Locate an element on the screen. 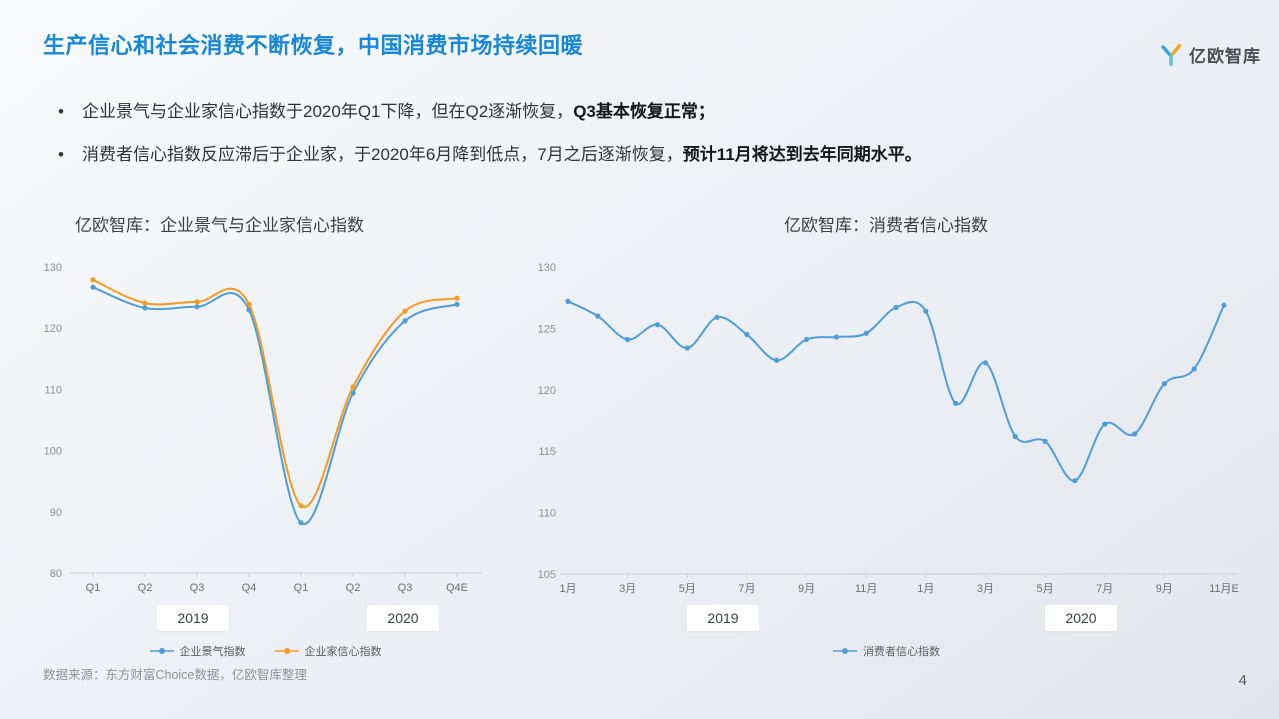  y-tick-label: 125 is located at coordinates (547, 329).